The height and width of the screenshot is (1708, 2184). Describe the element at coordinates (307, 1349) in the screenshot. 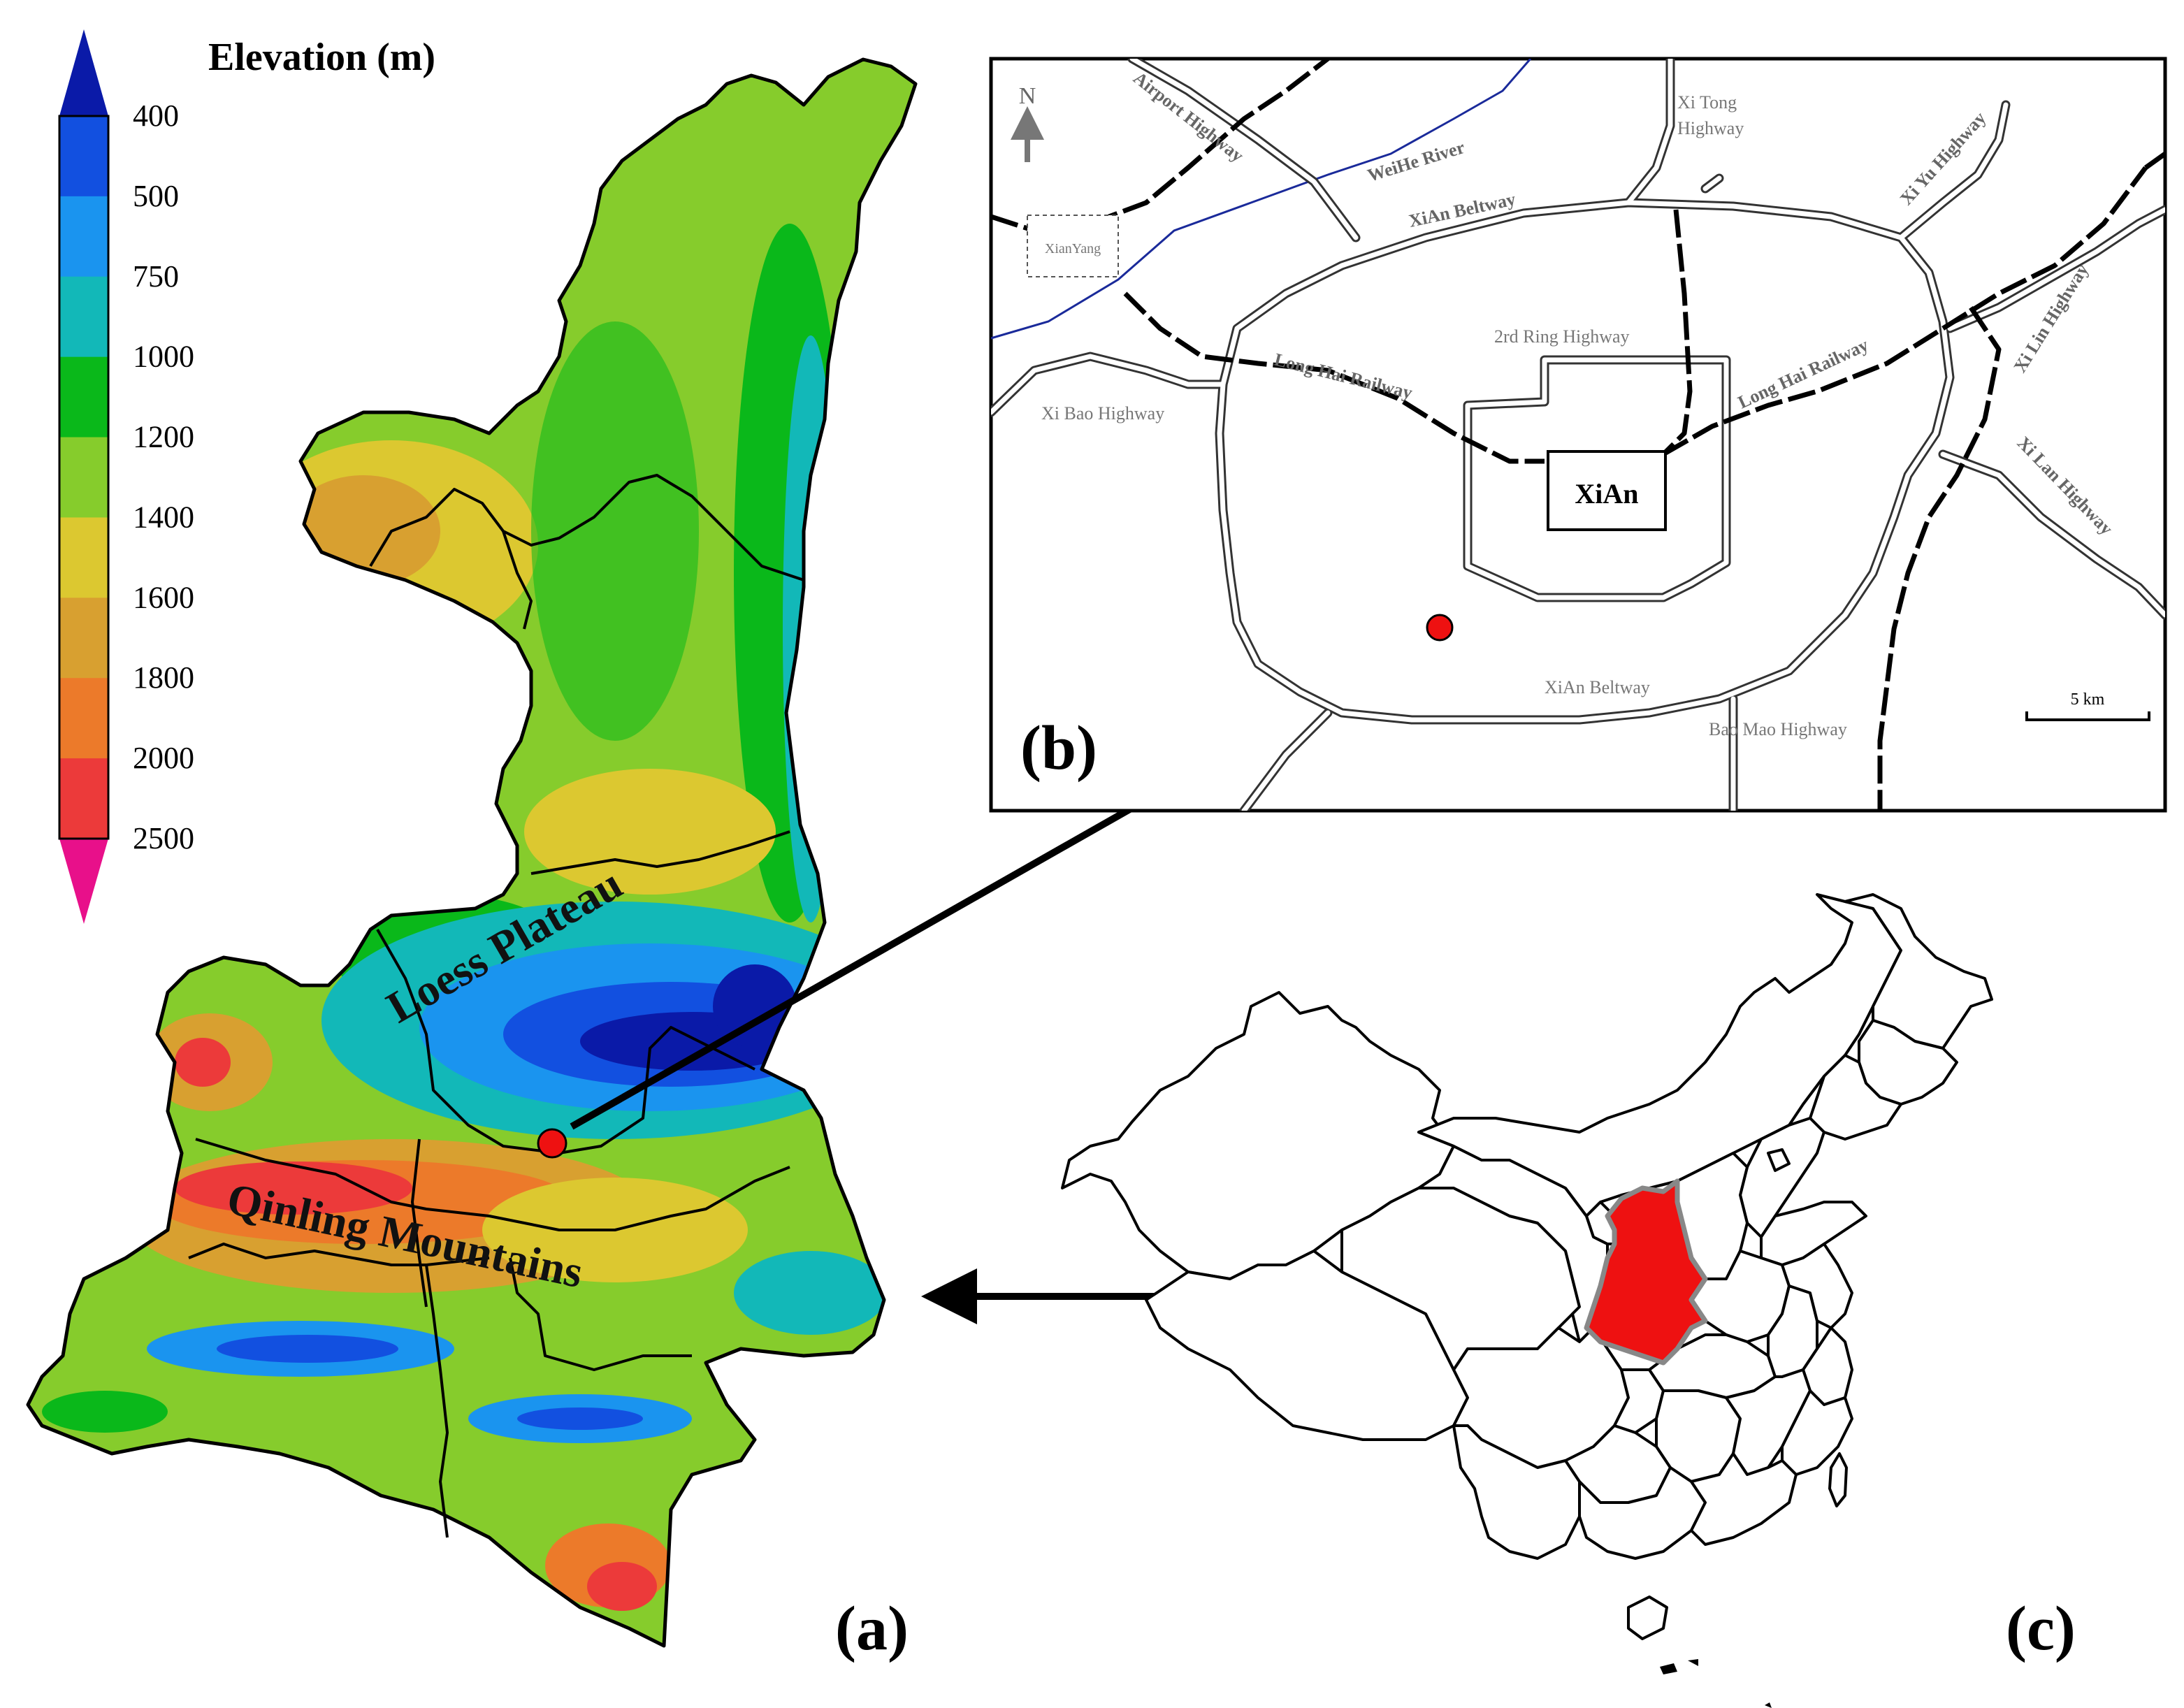

I see `hanzhong-valley-core` at that location.